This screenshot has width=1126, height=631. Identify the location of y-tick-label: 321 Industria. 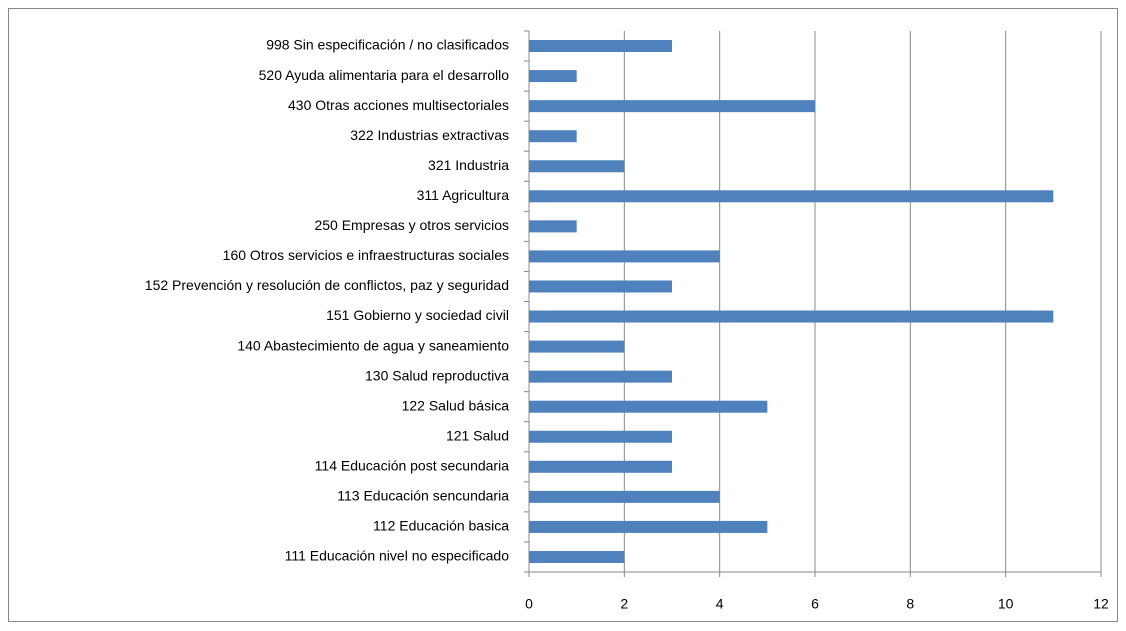
(468, 165).